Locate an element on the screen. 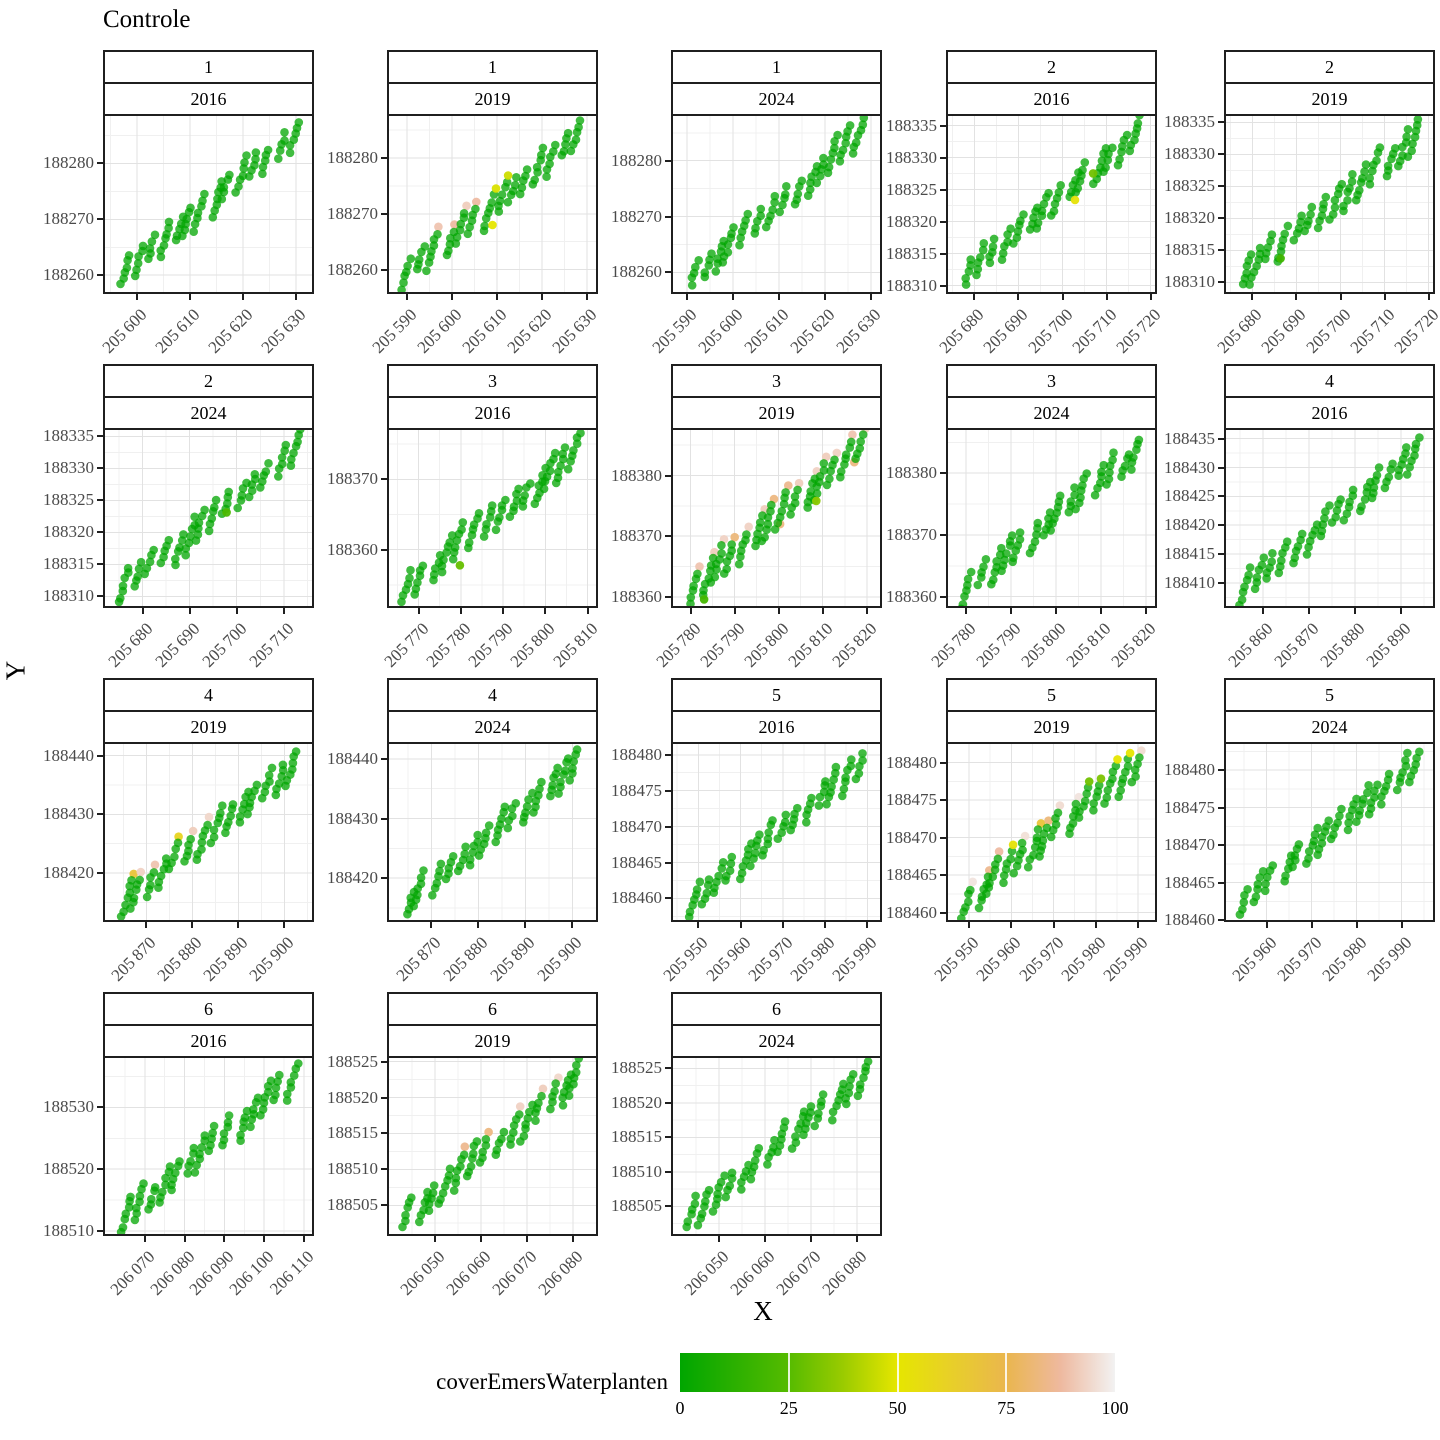 The width and height of the screenshot is (1440, 1440). facet-panel-3-2019 is located at coordinates (776, 522).